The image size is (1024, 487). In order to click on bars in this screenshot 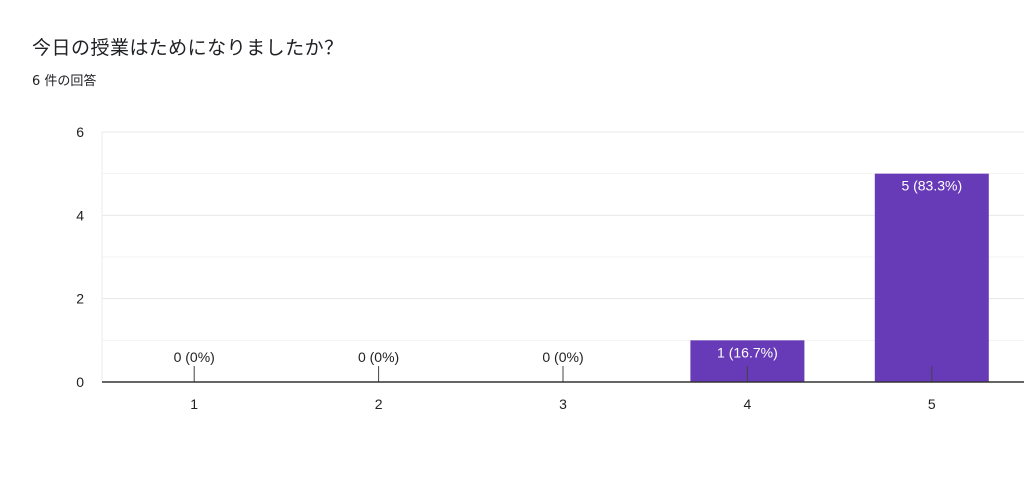, I will do `click(839, 277)`.